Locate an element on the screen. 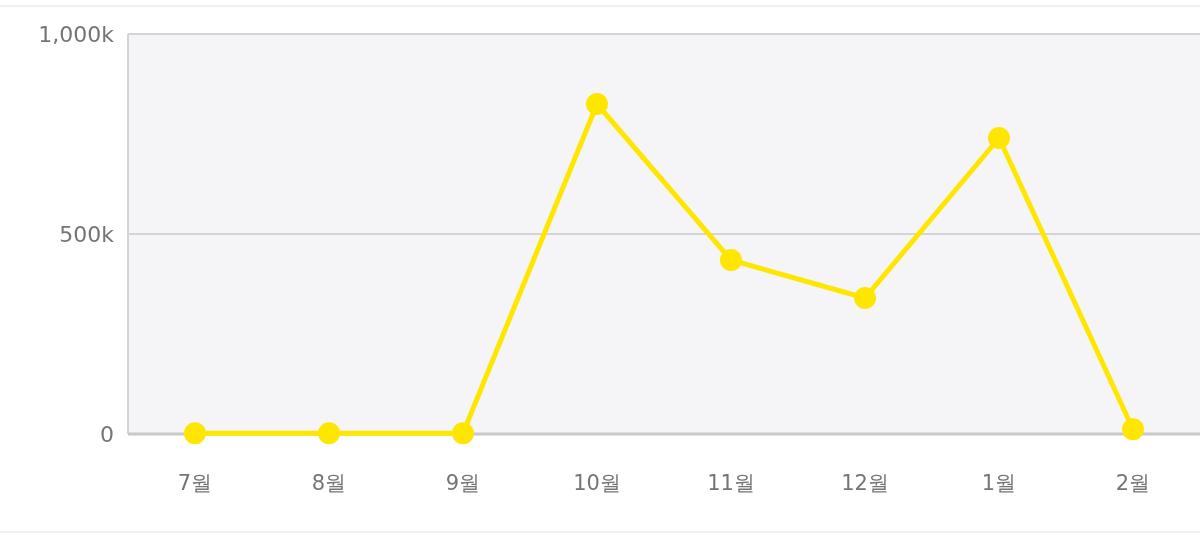 This screenshot has height=549, width=1200. x-tick-label: 8월 is located at coordinates (329, 483).